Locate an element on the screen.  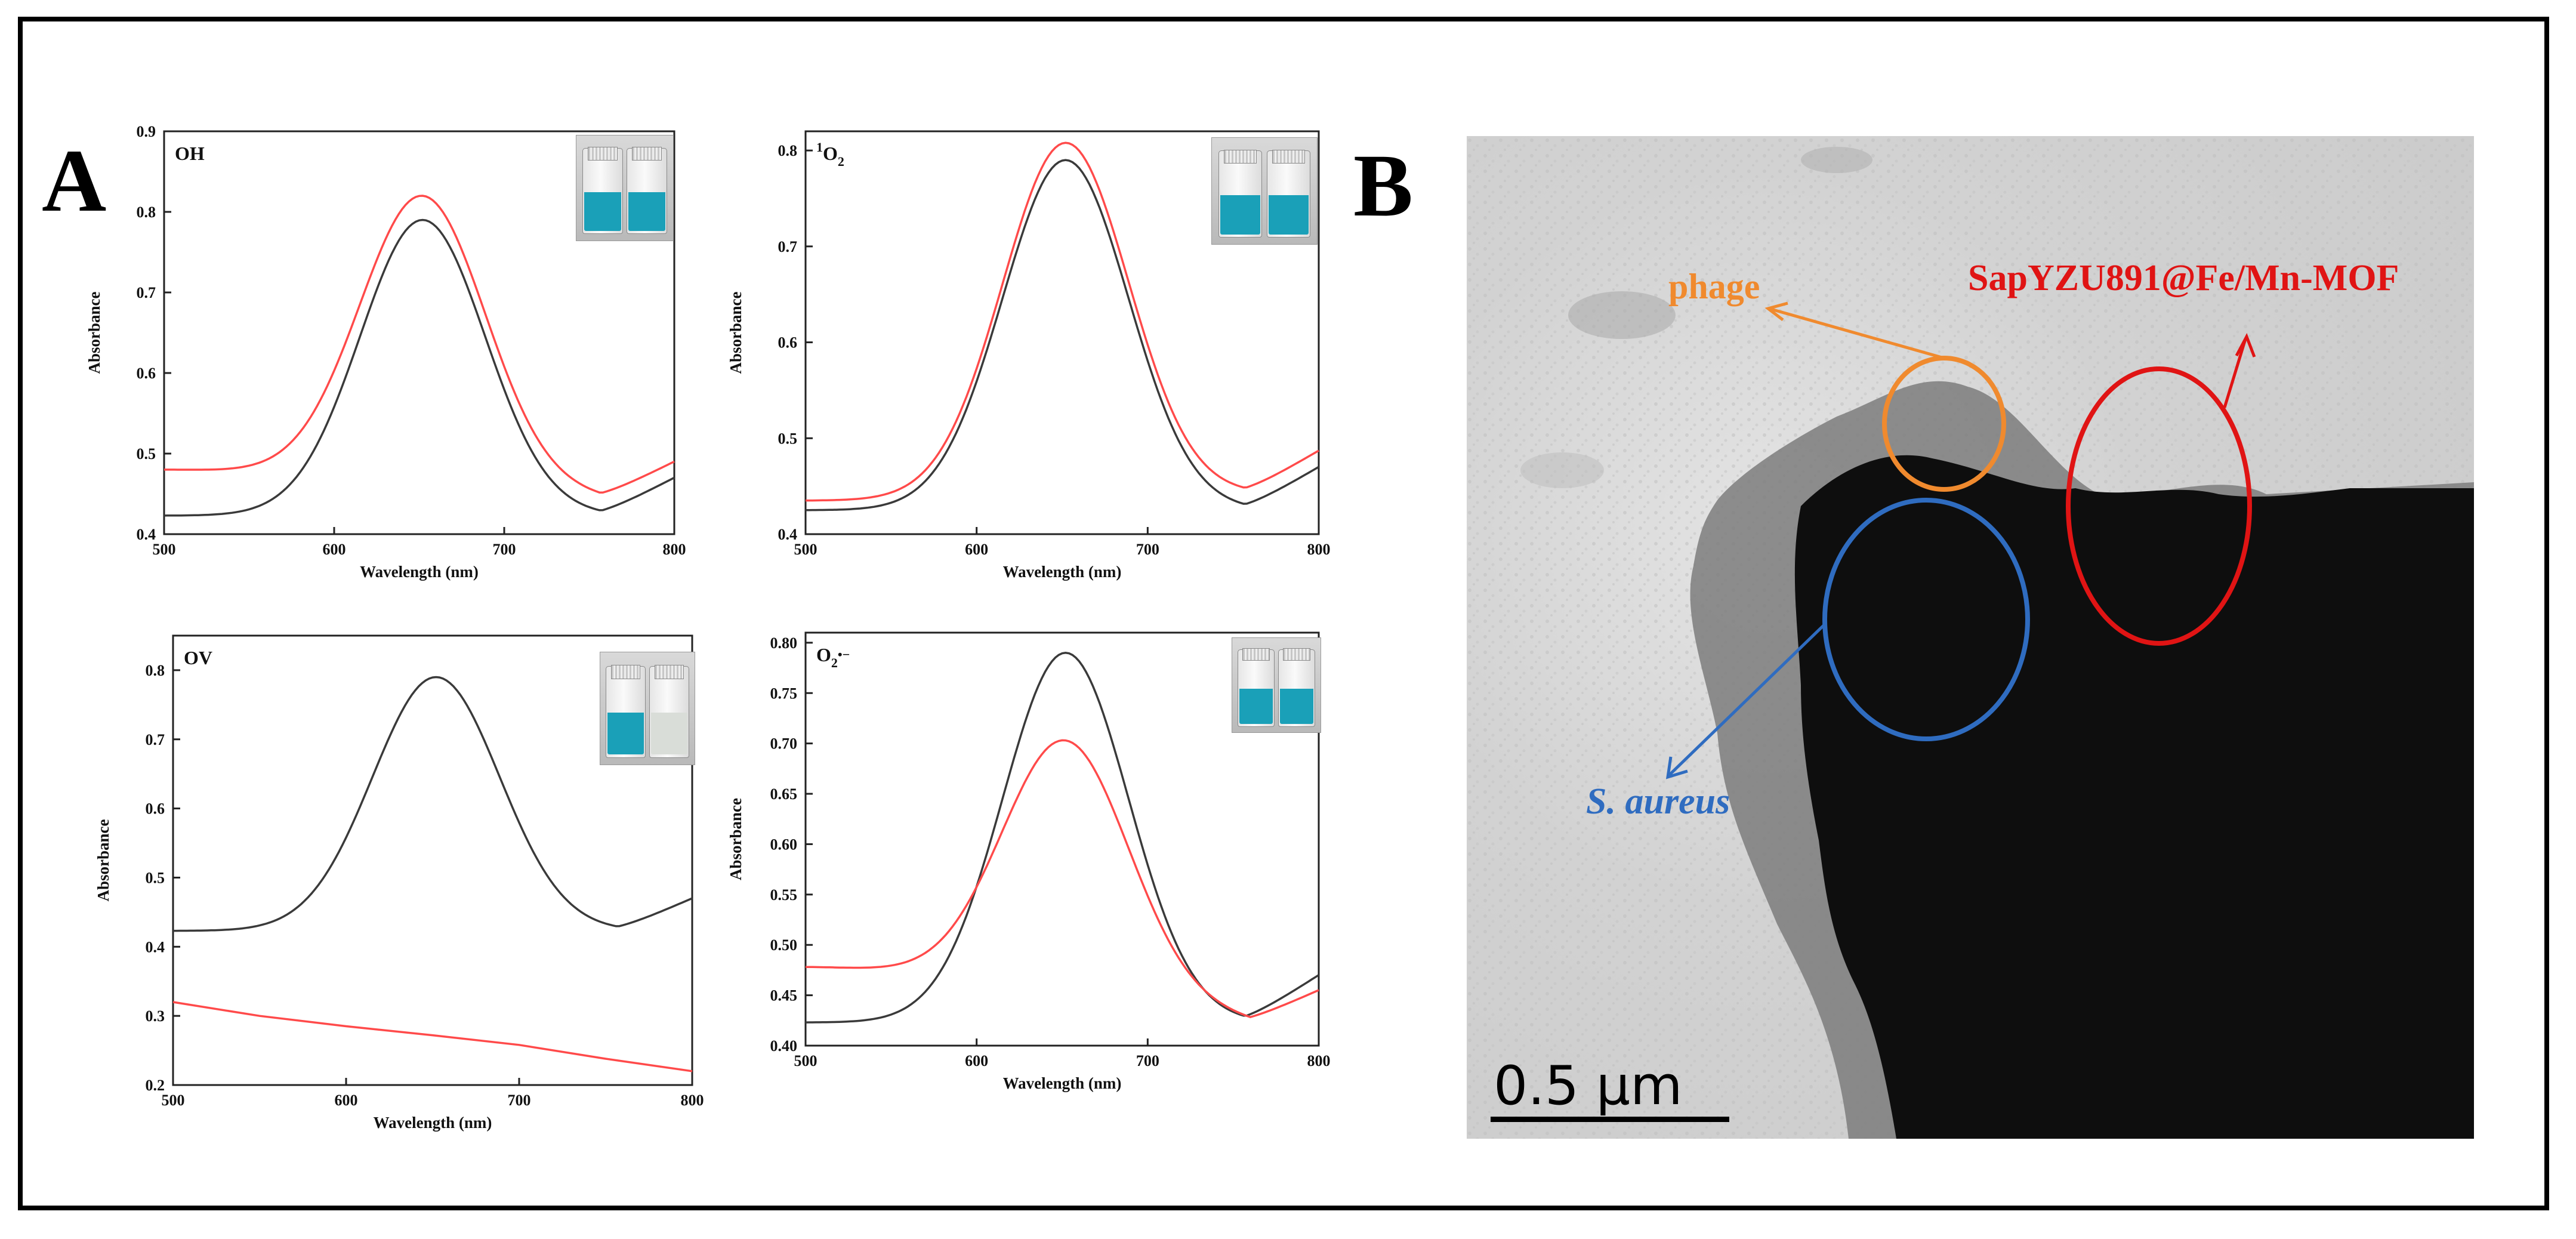
phage-arrow-head is located at coordinates (1776, 311).